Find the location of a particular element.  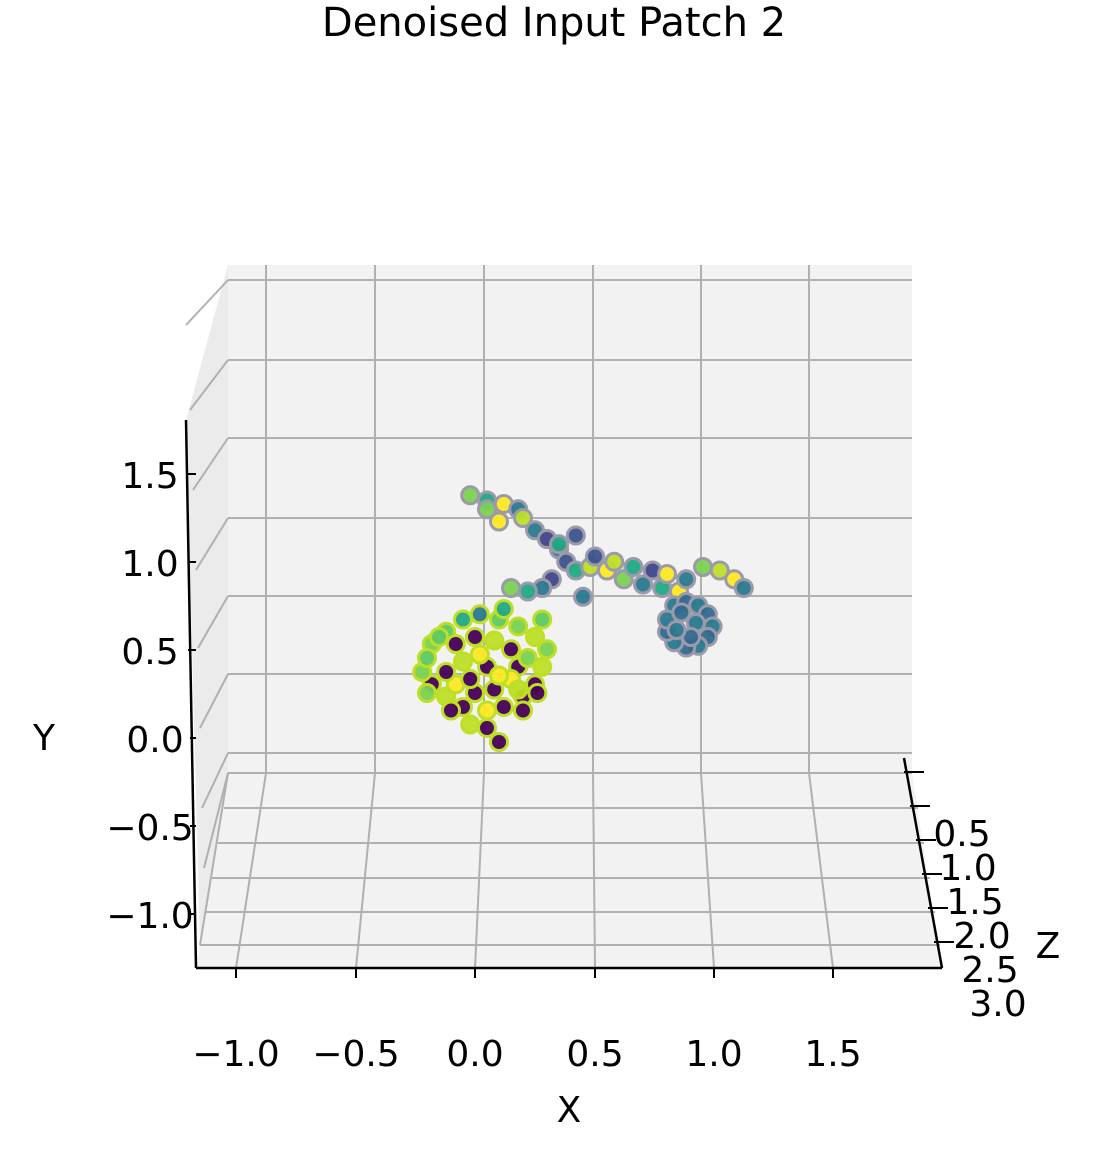

y-axis-line is located at coordinates (191, 694).